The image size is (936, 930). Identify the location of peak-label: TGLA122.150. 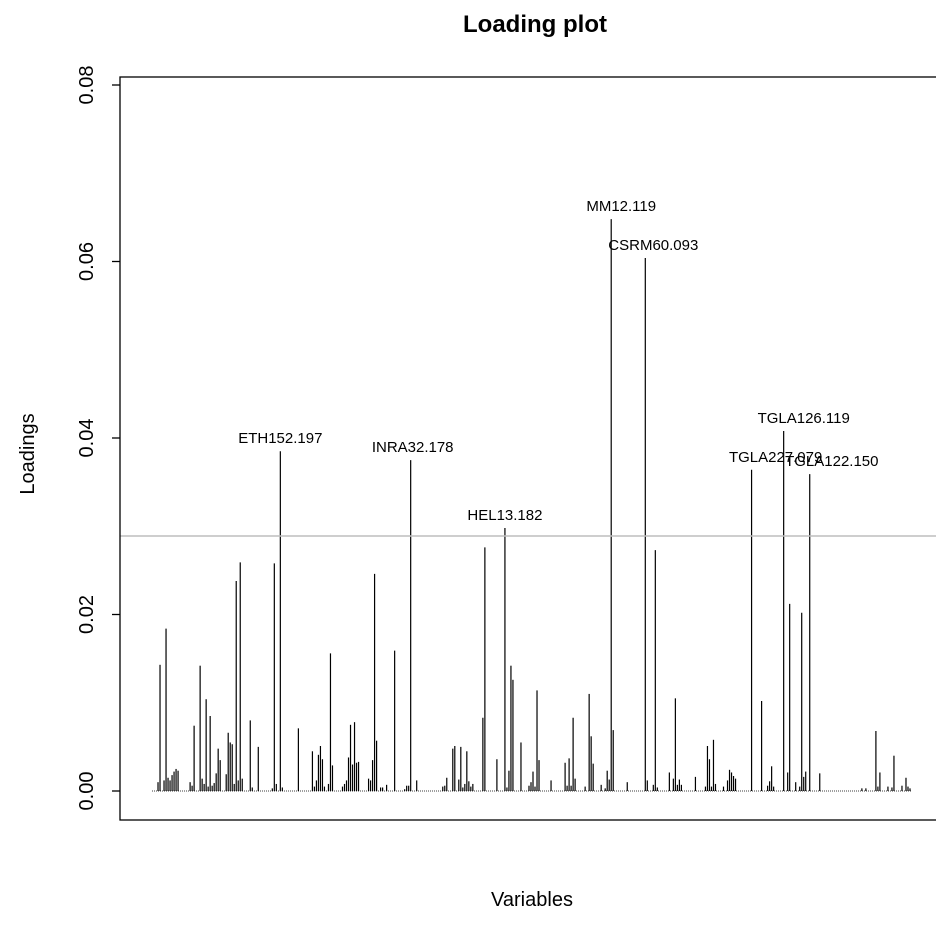
(831, 461).